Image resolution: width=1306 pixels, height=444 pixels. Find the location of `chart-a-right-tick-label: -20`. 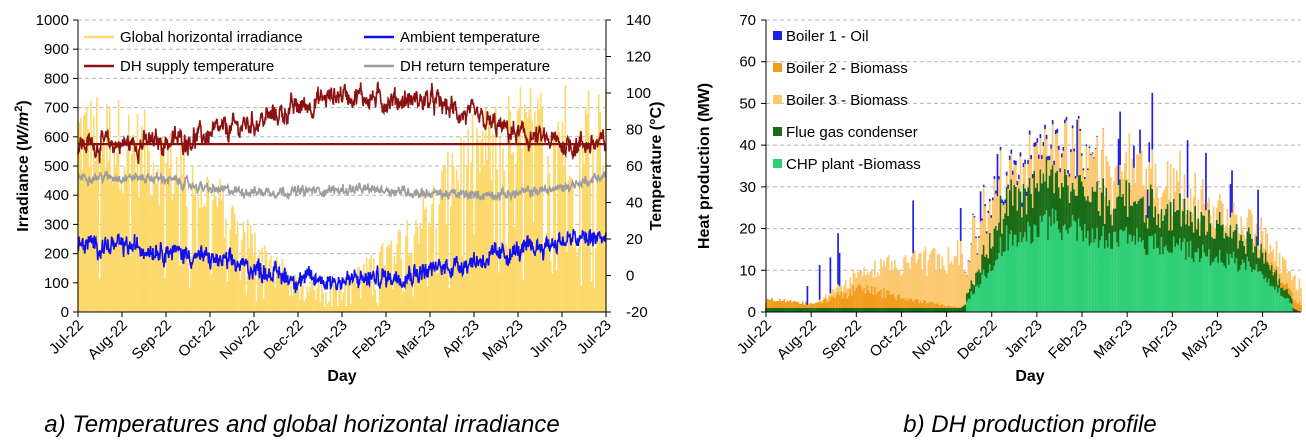

chart-a-right-tick-label: -20 is located at coordinates (637, 312).